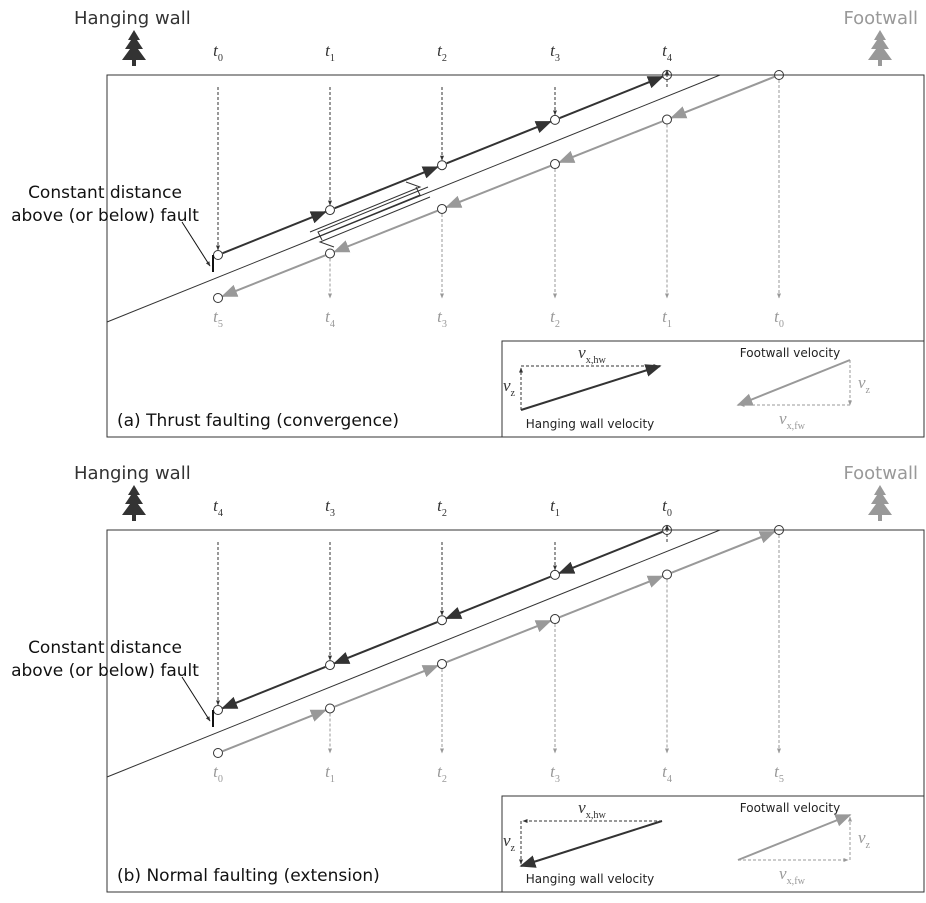 The width and height of the screenshot is (926, 903). What do you see at coordinates (713, 389) in the screenshot?
I see `legend-box` at bounding box center [713, 389].